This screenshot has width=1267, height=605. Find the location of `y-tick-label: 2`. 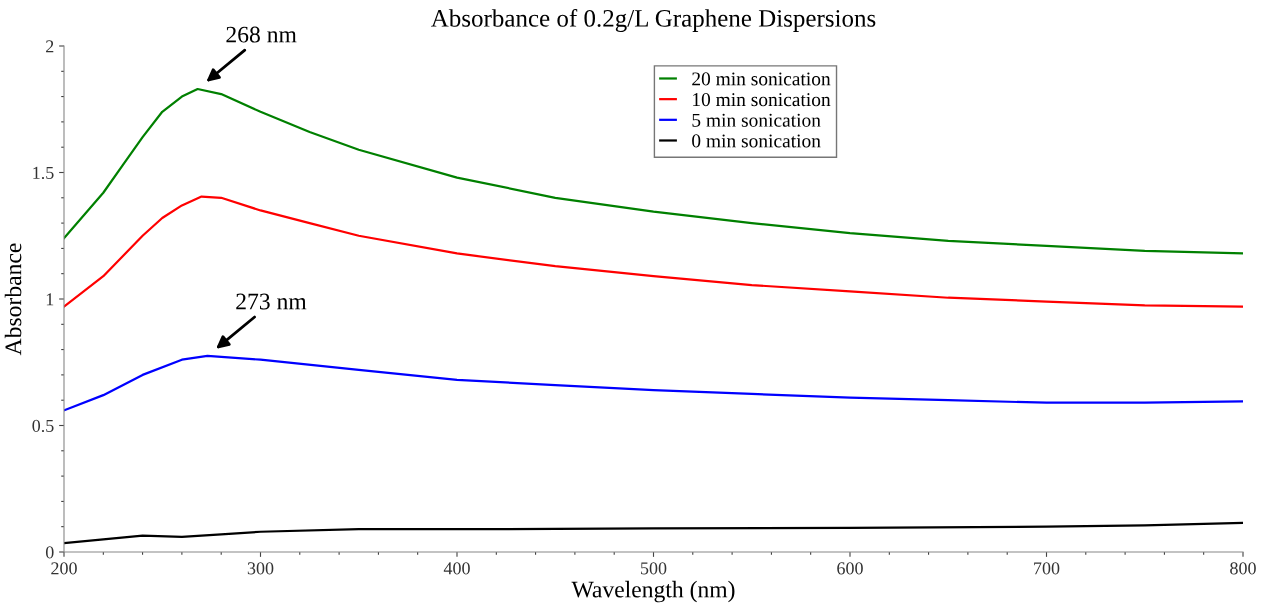

y-tick-label: 2 is located at coordinates (50, 46).